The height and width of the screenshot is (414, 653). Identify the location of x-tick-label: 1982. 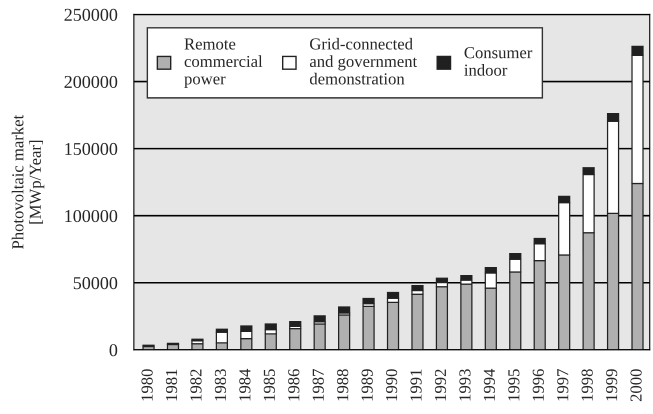
(196, 385).